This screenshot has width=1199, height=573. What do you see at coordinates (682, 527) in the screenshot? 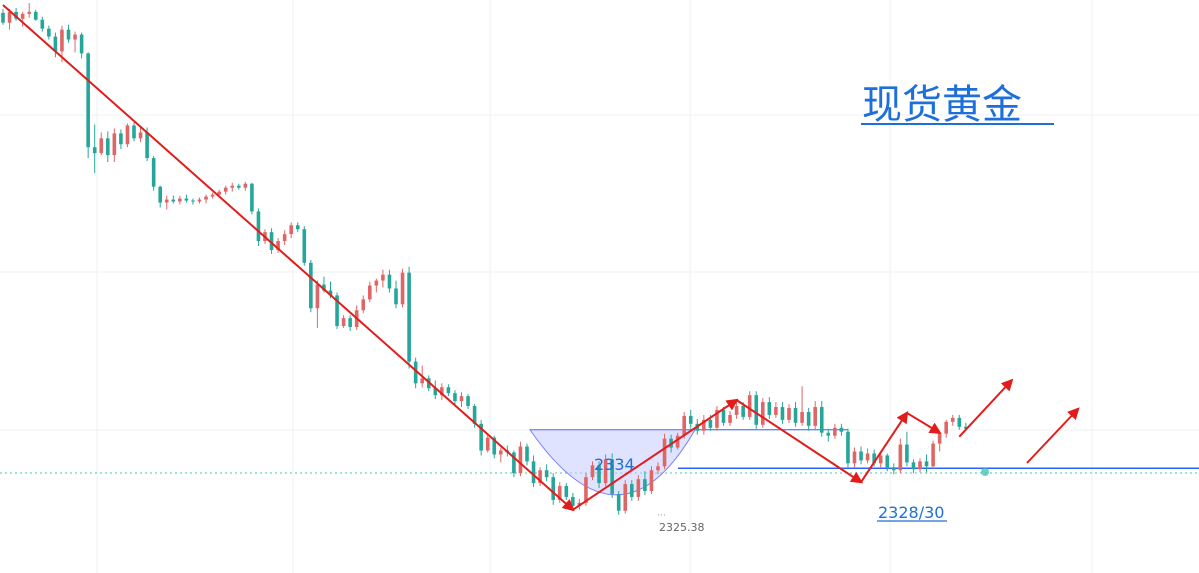
I see `low-price-label: 2325.38` at bounding box center [682, 527].